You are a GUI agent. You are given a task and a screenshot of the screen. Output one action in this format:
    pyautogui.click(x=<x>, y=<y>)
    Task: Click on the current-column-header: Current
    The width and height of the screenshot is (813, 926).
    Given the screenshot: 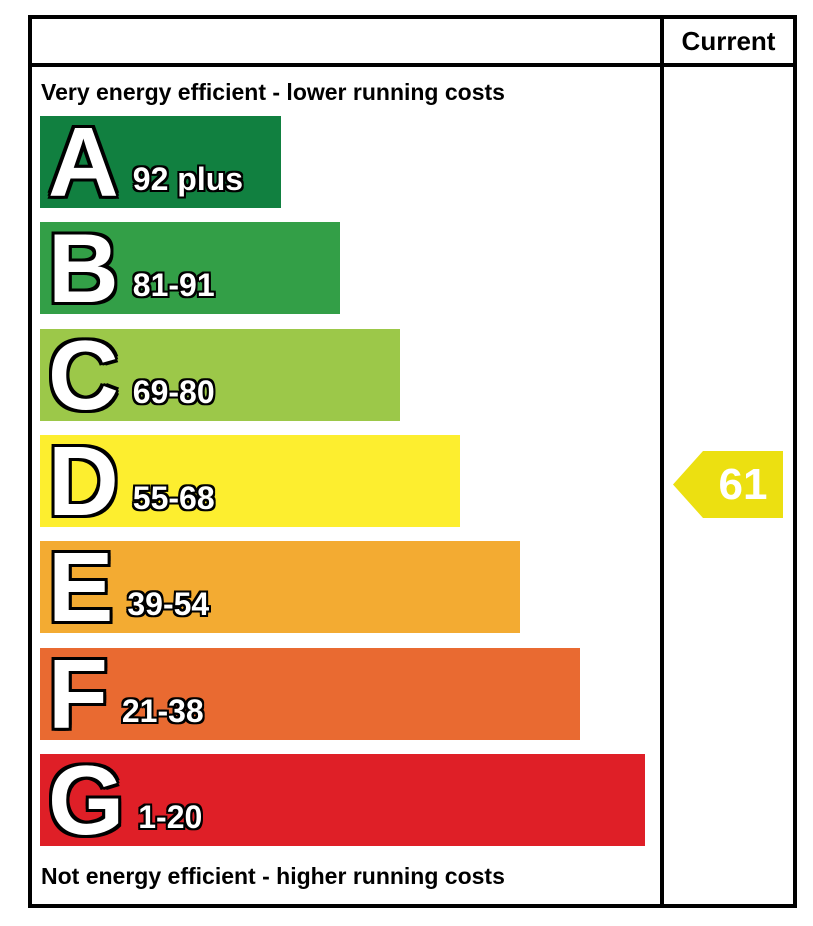 What is the action you would take?
    pyautogui.click(x=726, y=43)
    